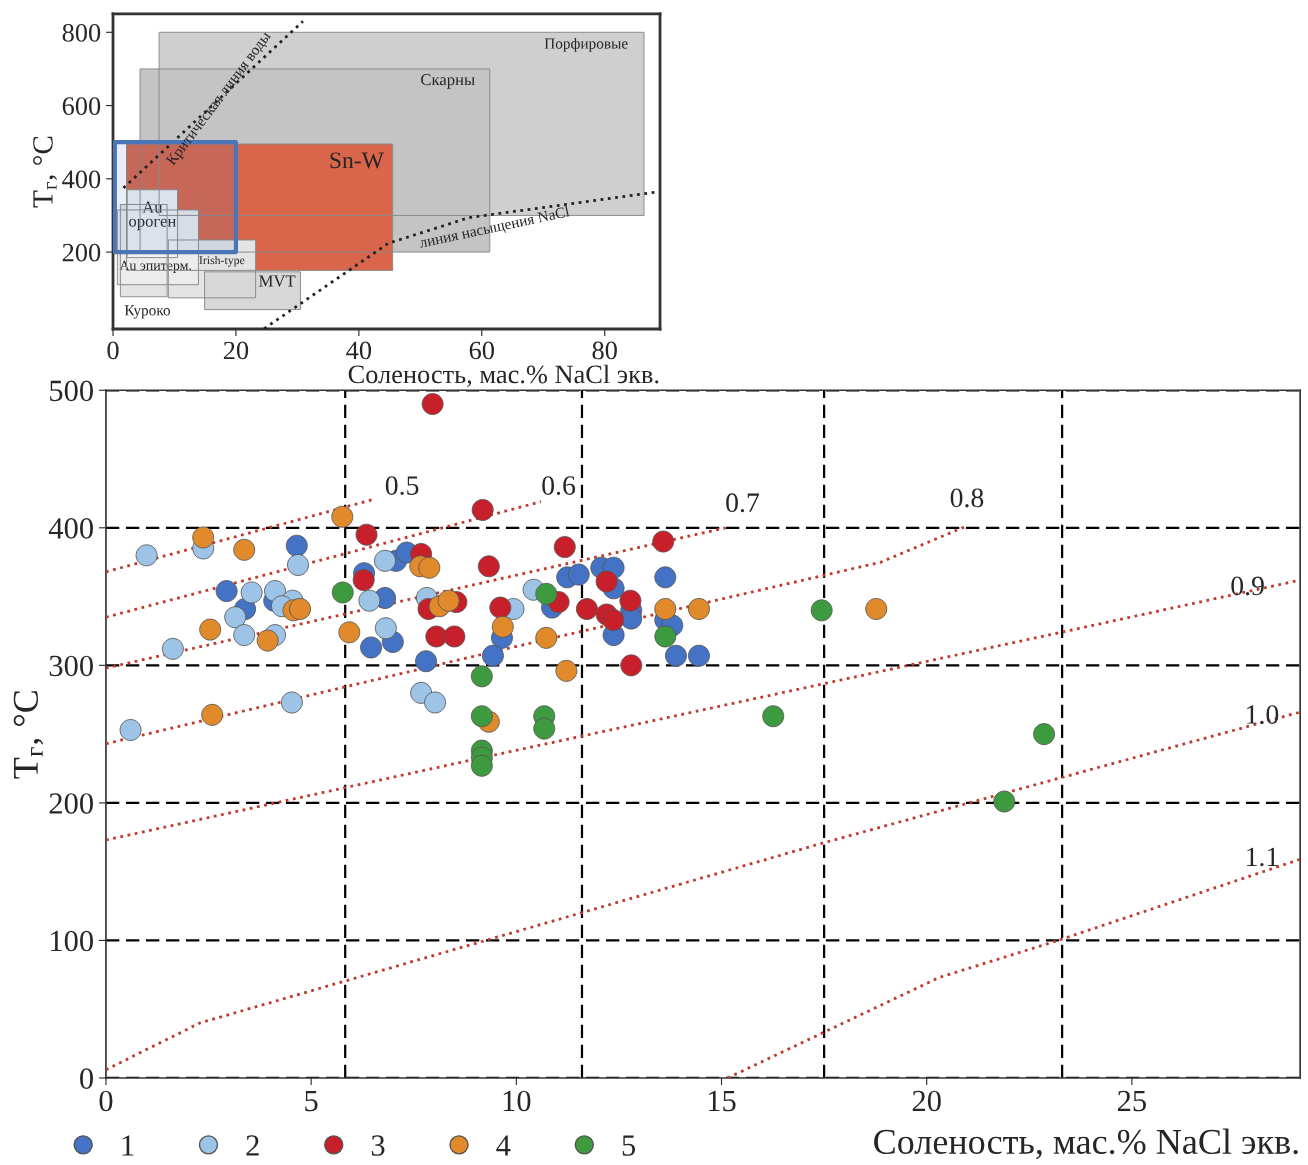 The image size is (1308, 1165). What do you see at coordinates (378, 1145) in the screenshot?
I see `legend-label: 3` at bounding box center [378, 1145].